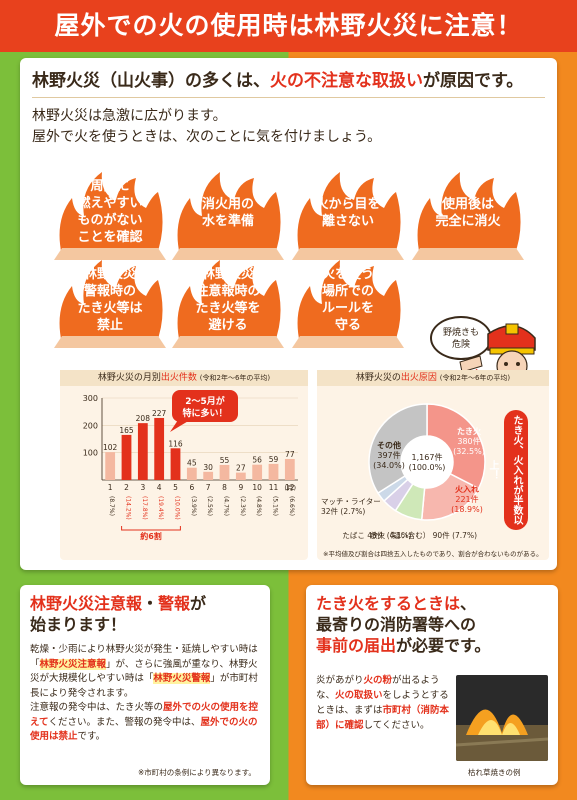 This screenshot has height=800, width=577. Describe the element at coordinates (175, 487) in the screenshot. I see `x-tick-label: 5` at that location.